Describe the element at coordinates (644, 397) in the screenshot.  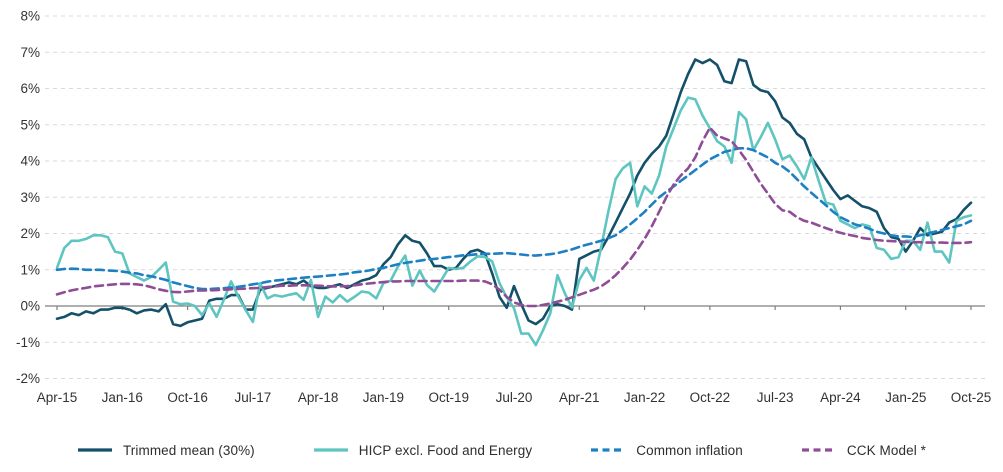
I see `x-tick-label: Jan-22` at that location.